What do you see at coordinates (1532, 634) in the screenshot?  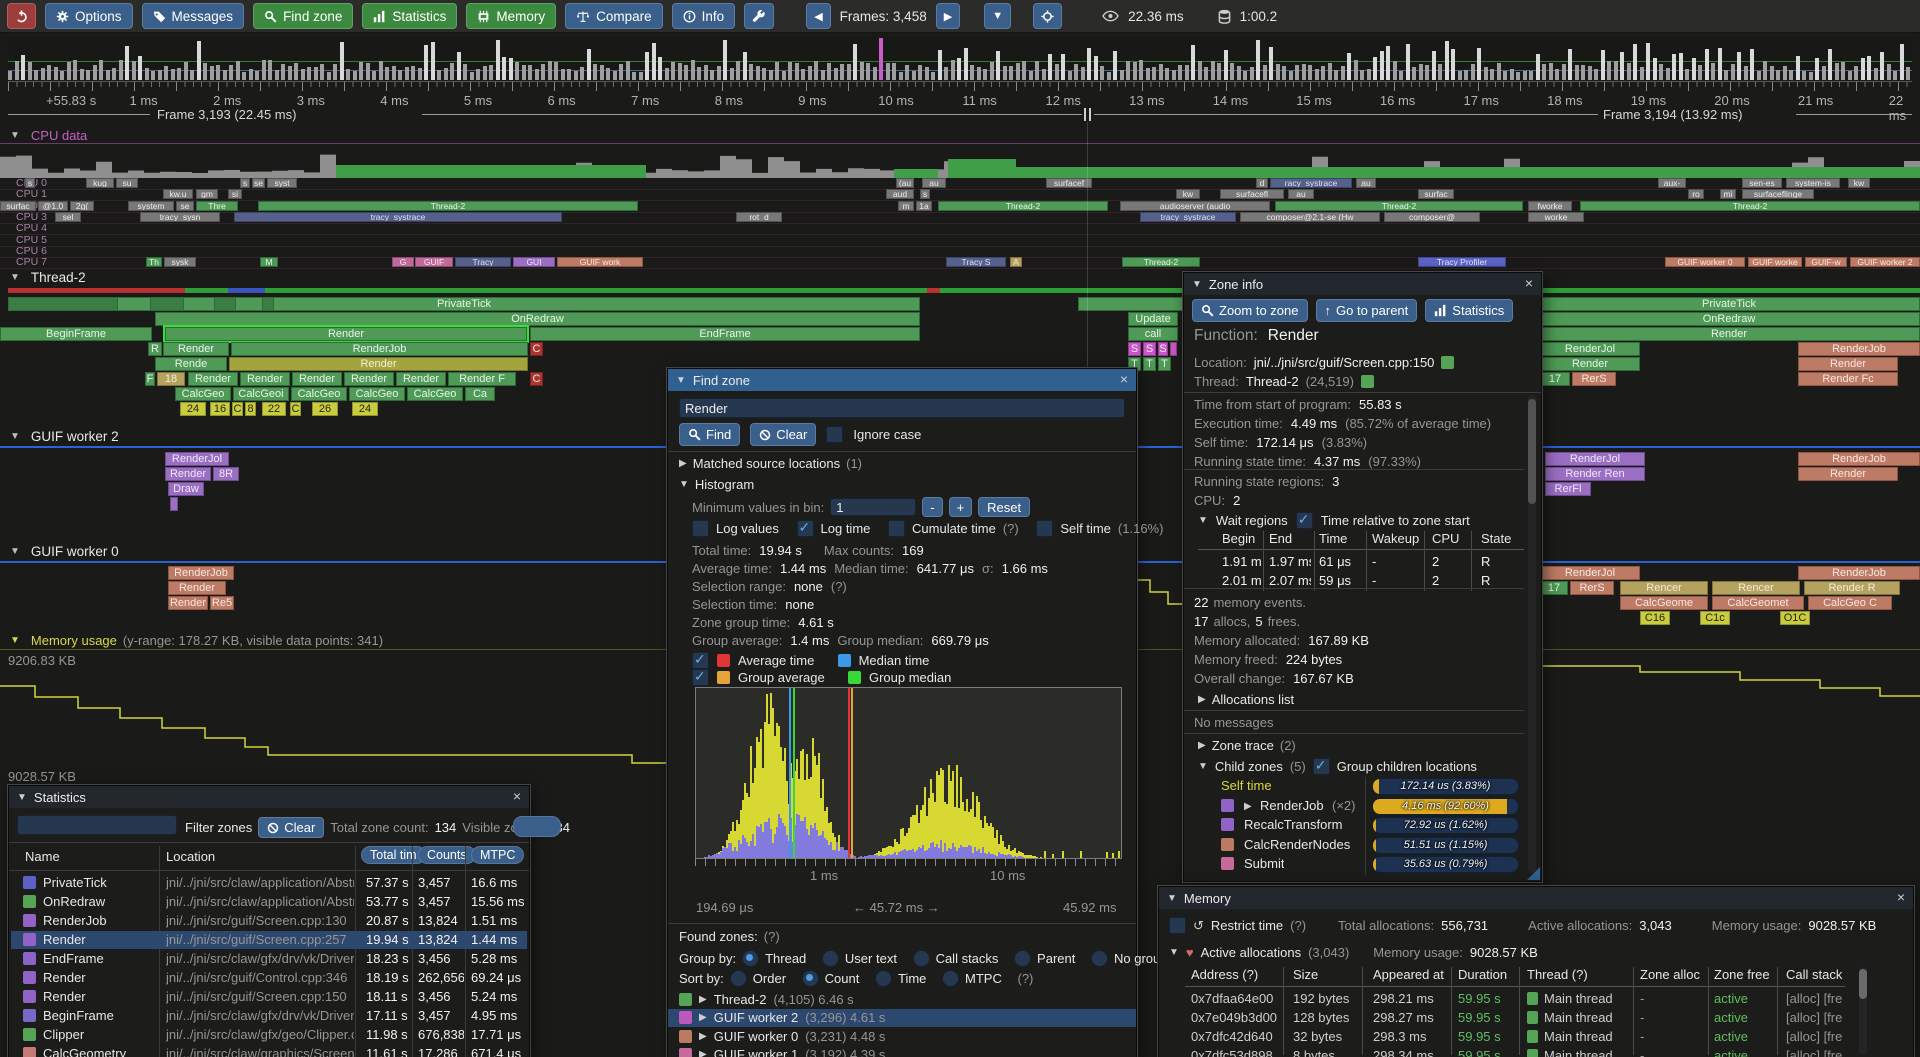 I see `zone-info-scrollbar` at bounding box center [1532, 634].